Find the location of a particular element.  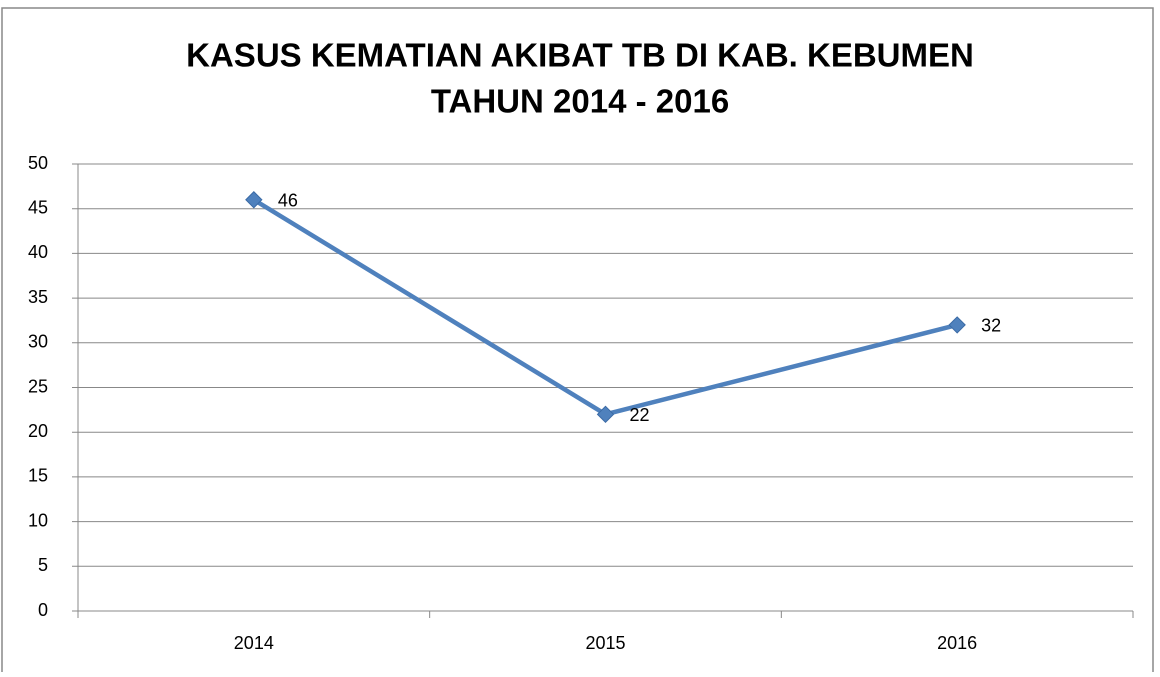

data-label: 46 is located at coordinates (288, 201).